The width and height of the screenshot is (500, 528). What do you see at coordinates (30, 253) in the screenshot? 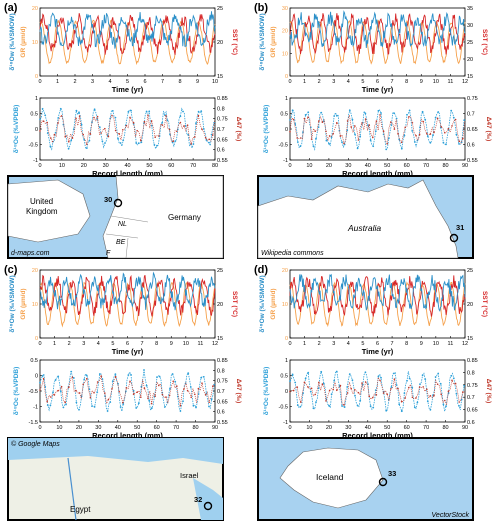
I see `map-credit: d-maps.com` at bounding box center [30, 253].